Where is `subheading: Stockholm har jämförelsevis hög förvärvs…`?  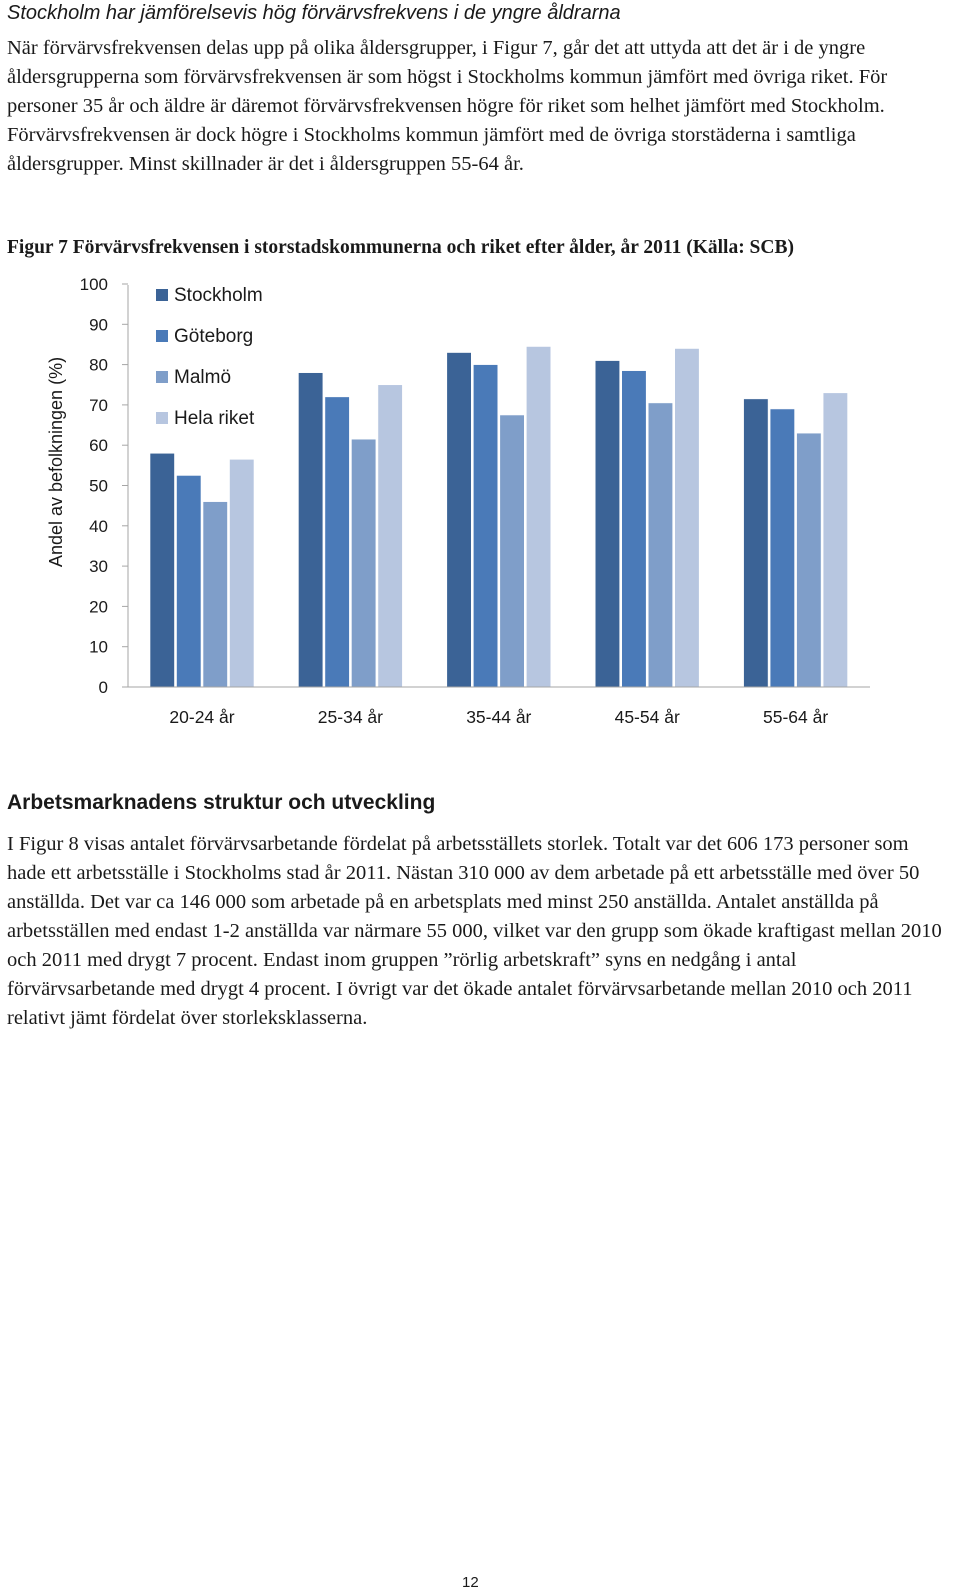 subheading: Stockholm har jämförelsevis hög förvärvs… is located at coordinates (314, 13).